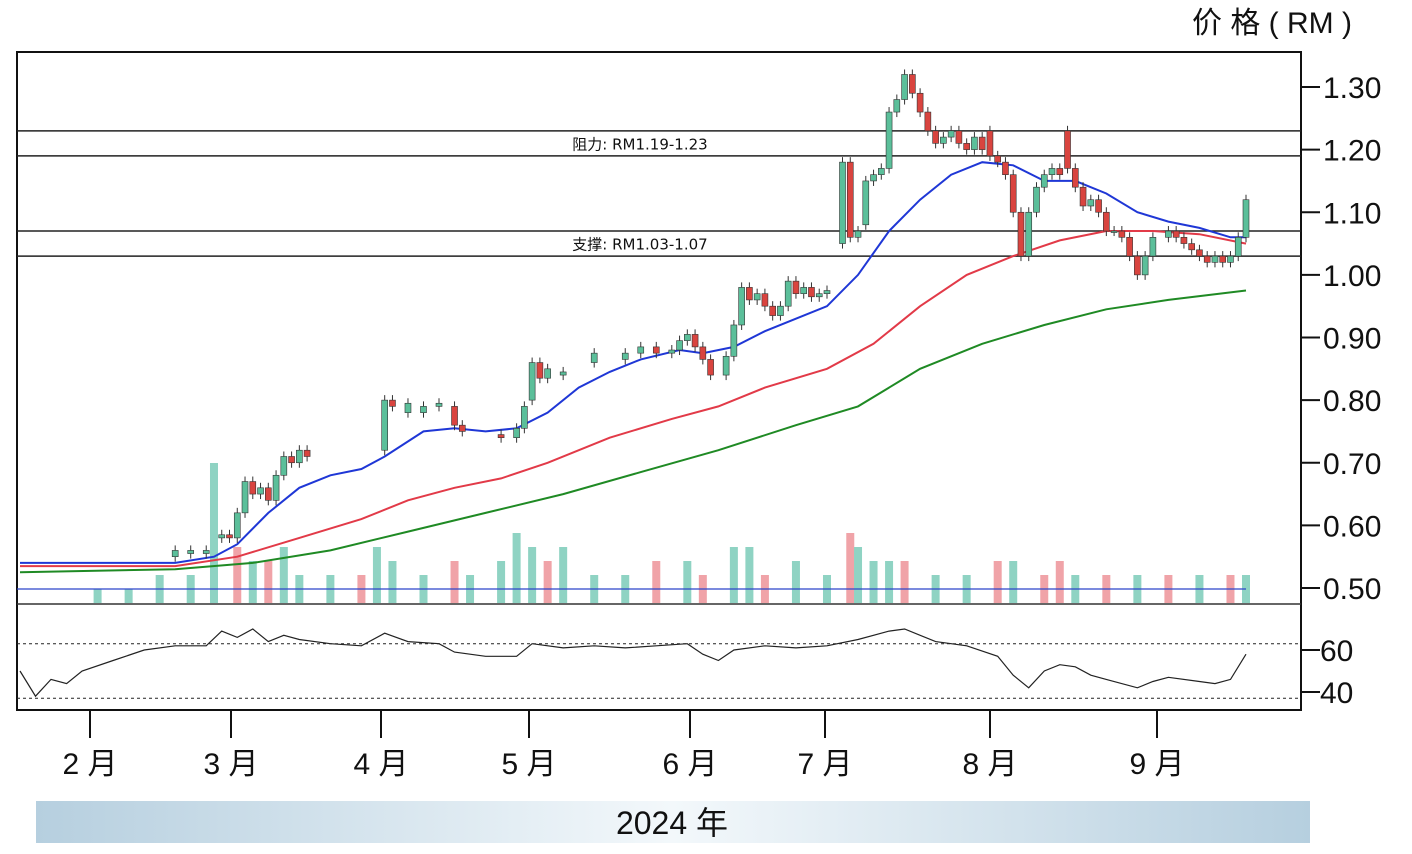 The image size is (1412, 854). I want to click on price-tick-label: 1.10, so click(1352, 213).